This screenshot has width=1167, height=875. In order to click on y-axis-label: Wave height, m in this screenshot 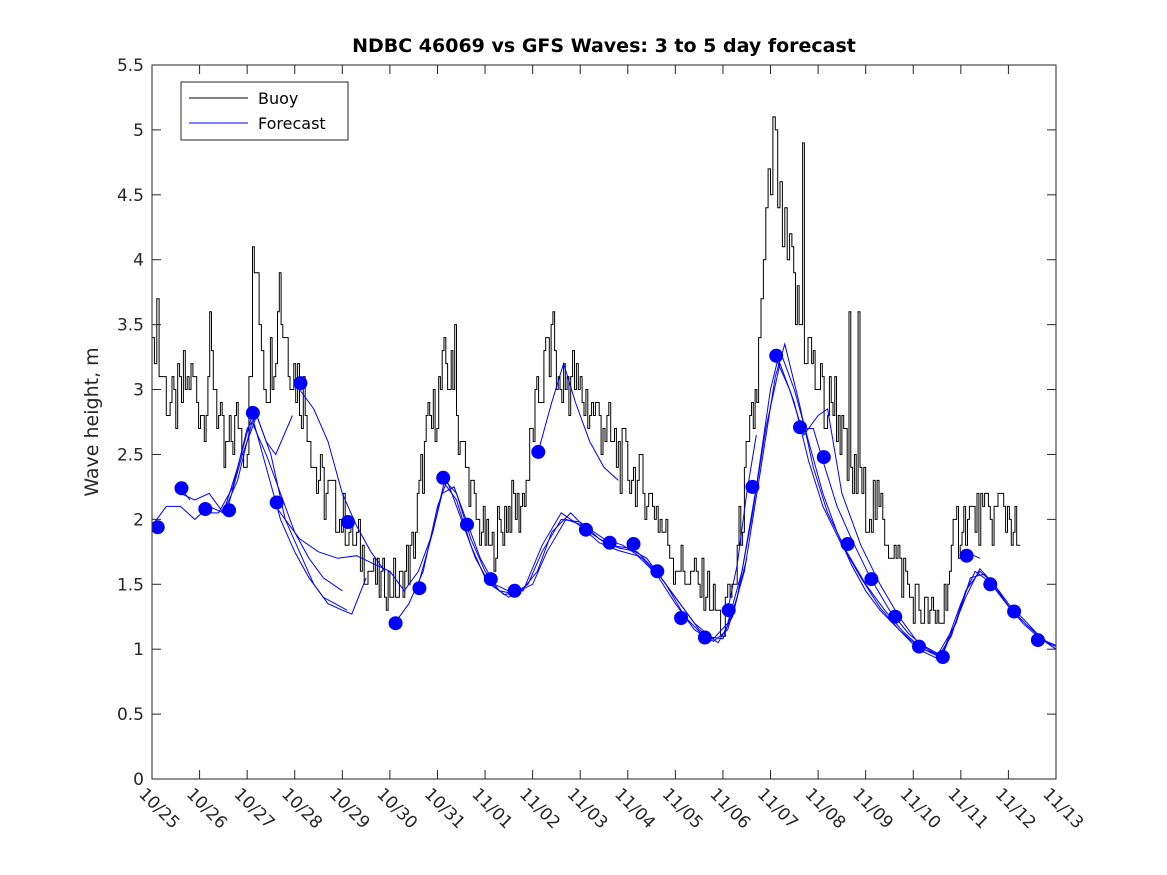, I will do `click(92, 421)`.